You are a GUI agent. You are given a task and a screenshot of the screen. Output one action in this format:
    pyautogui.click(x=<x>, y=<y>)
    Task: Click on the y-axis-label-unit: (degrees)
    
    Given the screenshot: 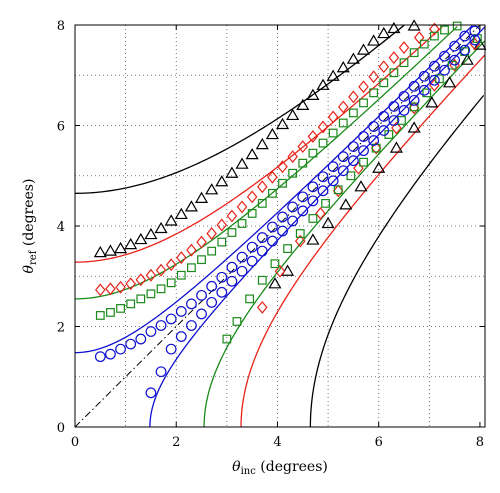 What is the action you would take?
    pyautogui.click(x=29, y=215)
    